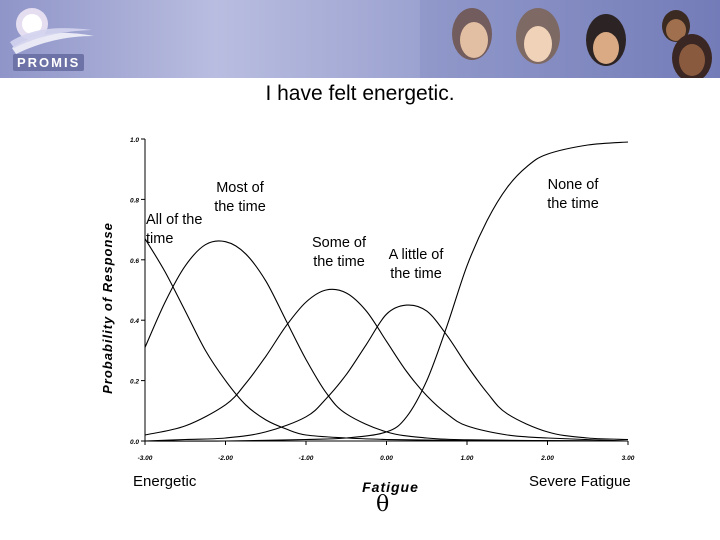 This screenshot has height=540, width=720. I want to click on y-tick-label: 0.0, so click(134, 442).